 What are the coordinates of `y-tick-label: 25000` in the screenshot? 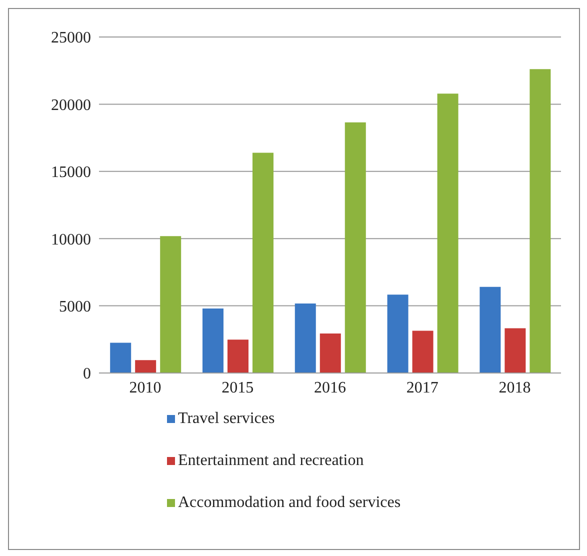 It's located at (71, 38).